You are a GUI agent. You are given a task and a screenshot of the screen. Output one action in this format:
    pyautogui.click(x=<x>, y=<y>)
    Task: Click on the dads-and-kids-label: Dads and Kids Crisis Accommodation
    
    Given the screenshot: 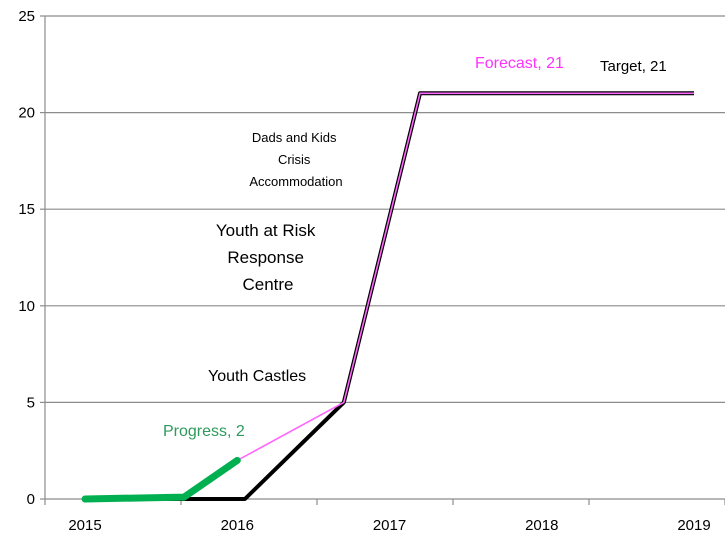 What is the action you would take?
    pyautogui.click(x=295, y=159)
    